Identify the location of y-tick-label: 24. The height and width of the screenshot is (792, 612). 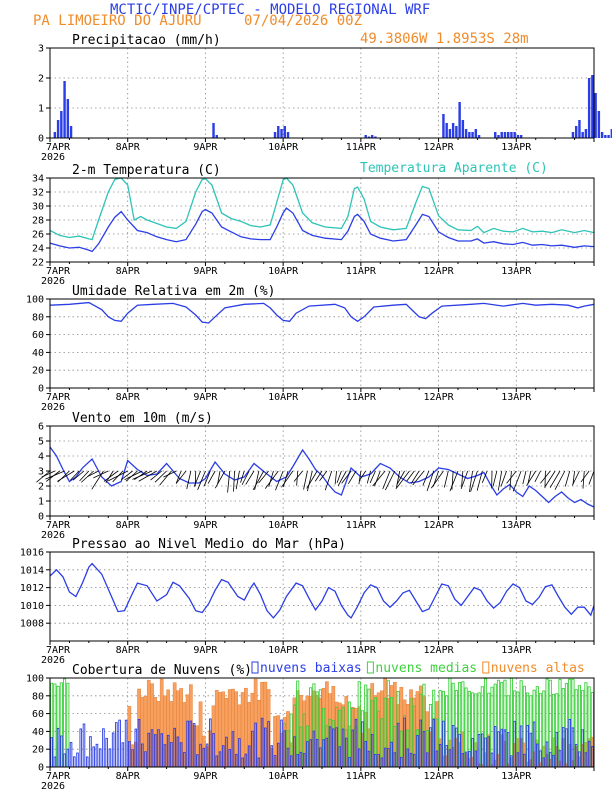
(38, 249).